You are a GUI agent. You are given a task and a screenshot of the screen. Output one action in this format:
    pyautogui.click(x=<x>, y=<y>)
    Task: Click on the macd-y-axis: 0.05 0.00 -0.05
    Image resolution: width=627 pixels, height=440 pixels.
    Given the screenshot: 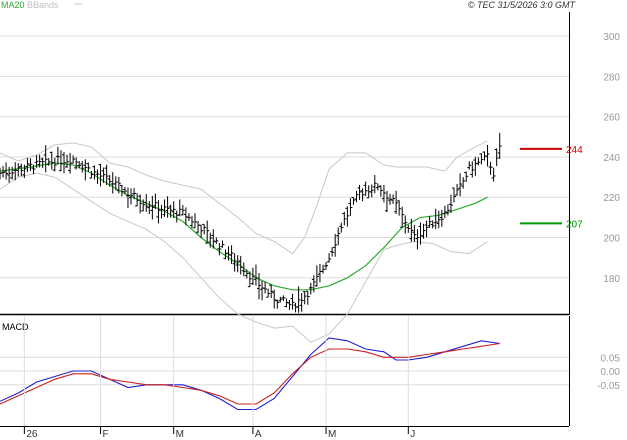 What is the action you would take?
    pyautogui.click(x=608, y=372)
    